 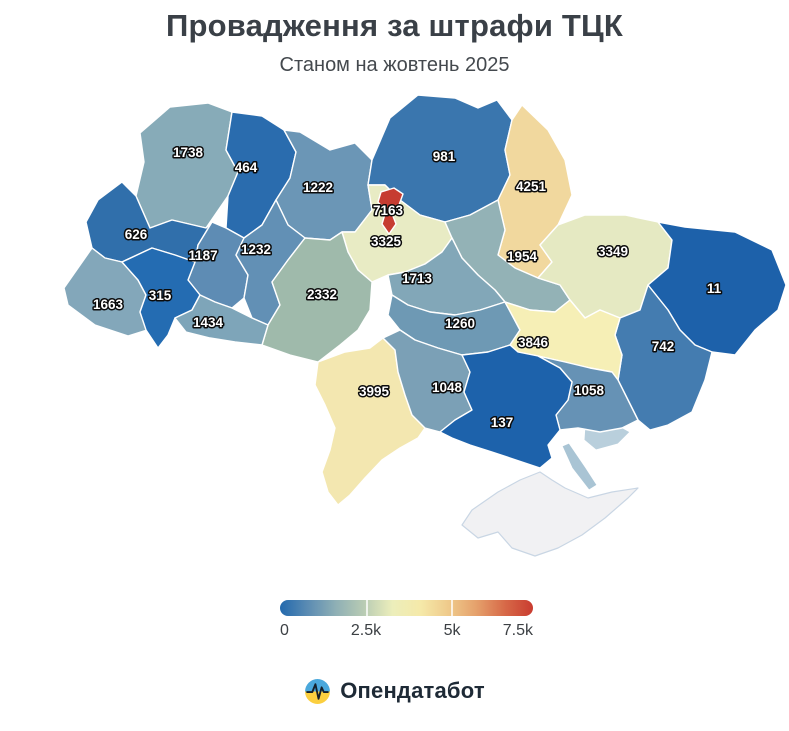 What do you see at coordinates (517, 630) in the screenshot?
I see `legend-tick-7.5k: 7.5k` at bounding box center [517, 630].